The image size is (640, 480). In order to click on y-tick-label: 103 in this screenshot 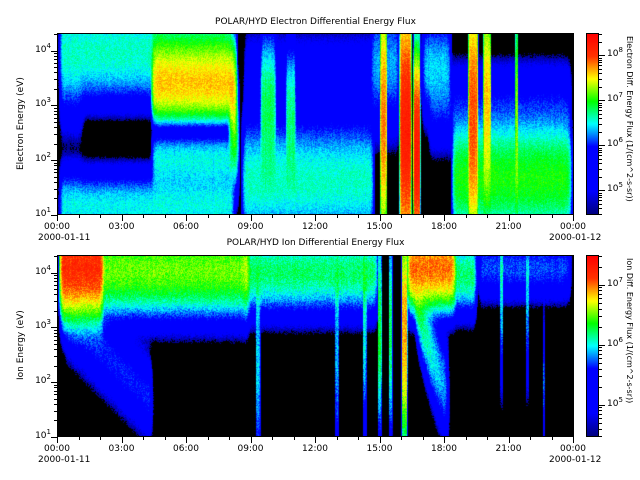, I will do `click(43, 103)`.